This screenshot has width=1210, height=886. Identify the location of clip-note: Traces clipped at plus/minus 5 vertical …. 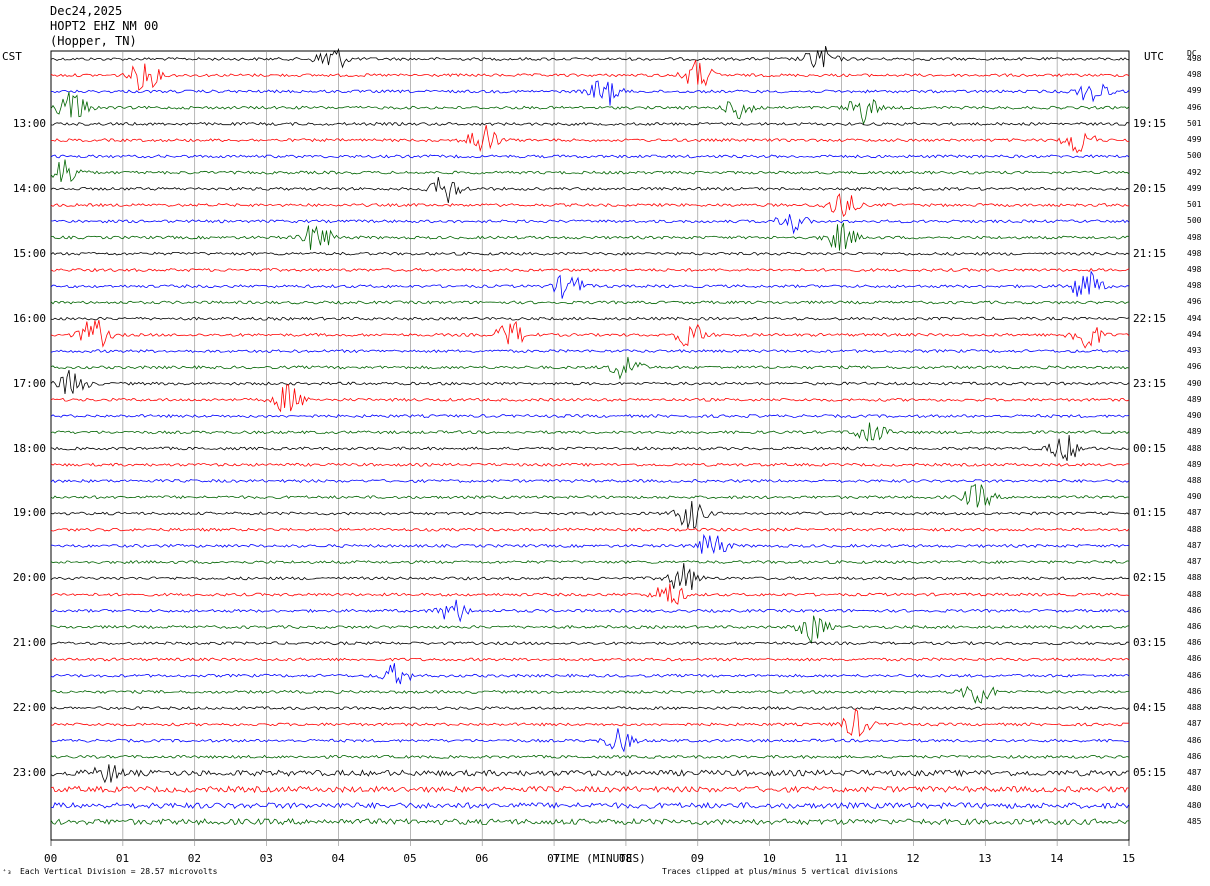
(780, 871).